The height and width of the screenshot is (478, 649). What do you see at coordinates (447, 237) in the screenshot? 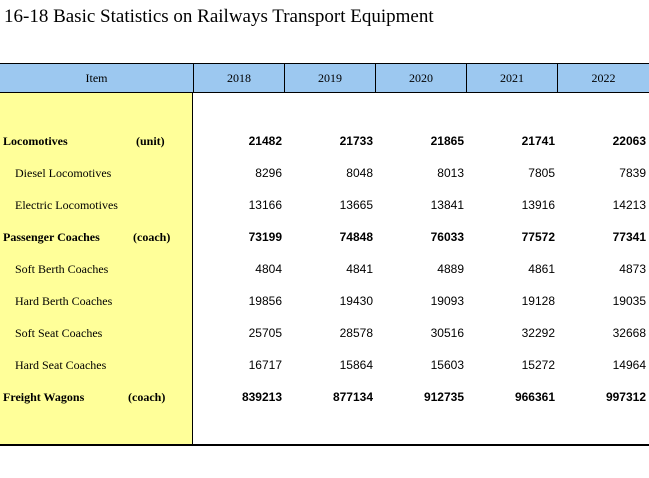
I see `row-value-2020: 76033` at bounding box center [447, 237].